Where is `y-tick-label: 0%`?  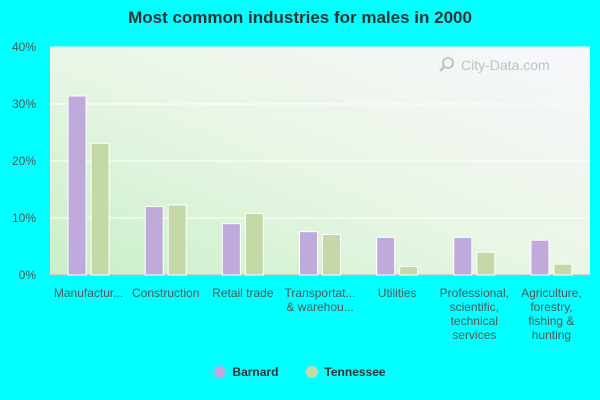
y-tick-label: 0% is located at coordinates (28, 275).